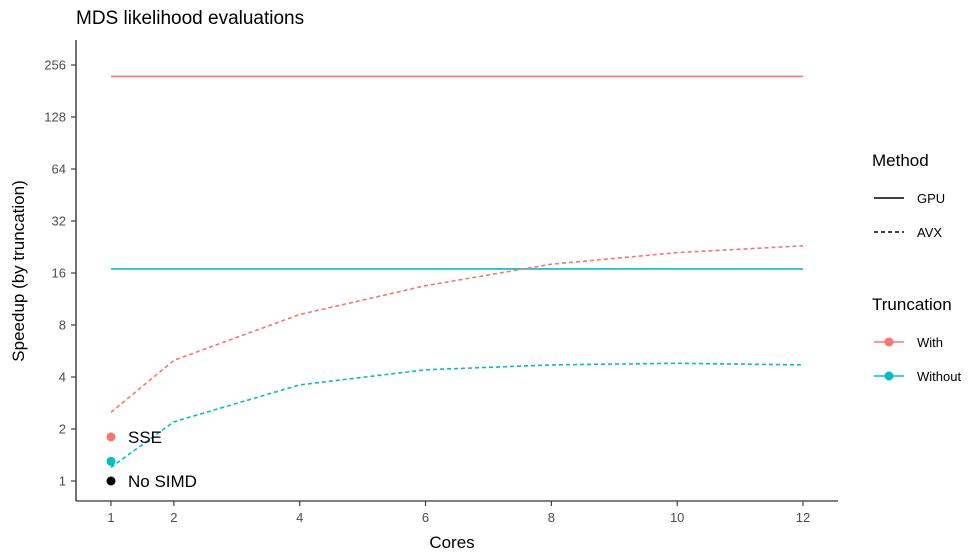 This screenshot has height=552, width=979. What do you see at coordinates (425, 517) in the screenshot?
I see `x-tick-label: 6` at bounding box center [425, 517].